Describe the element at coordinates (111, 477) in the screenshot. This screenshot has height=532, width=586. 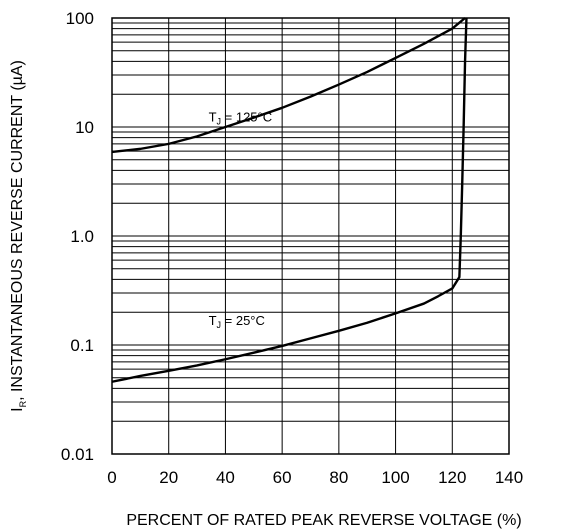
I see `x-tick-label: 0` at that location.